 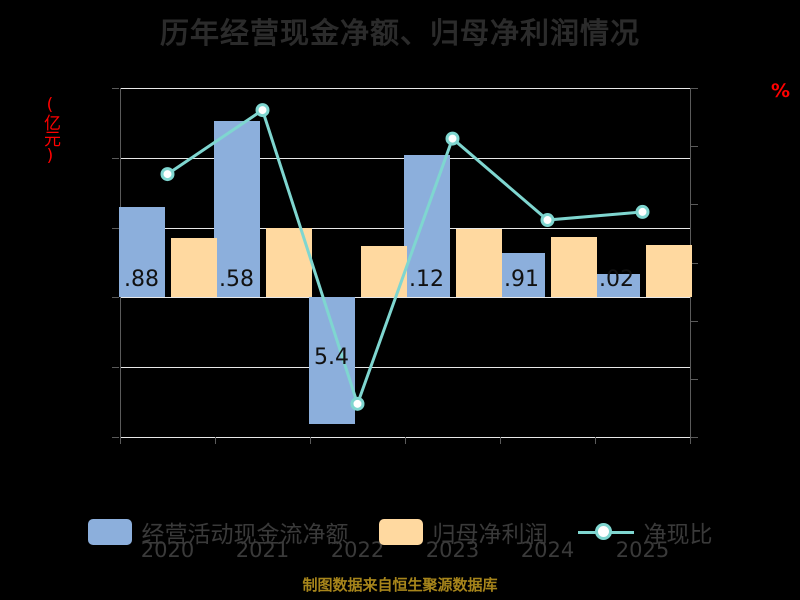 I want to click on bar-profit-2023, so click(x=478, y=263).